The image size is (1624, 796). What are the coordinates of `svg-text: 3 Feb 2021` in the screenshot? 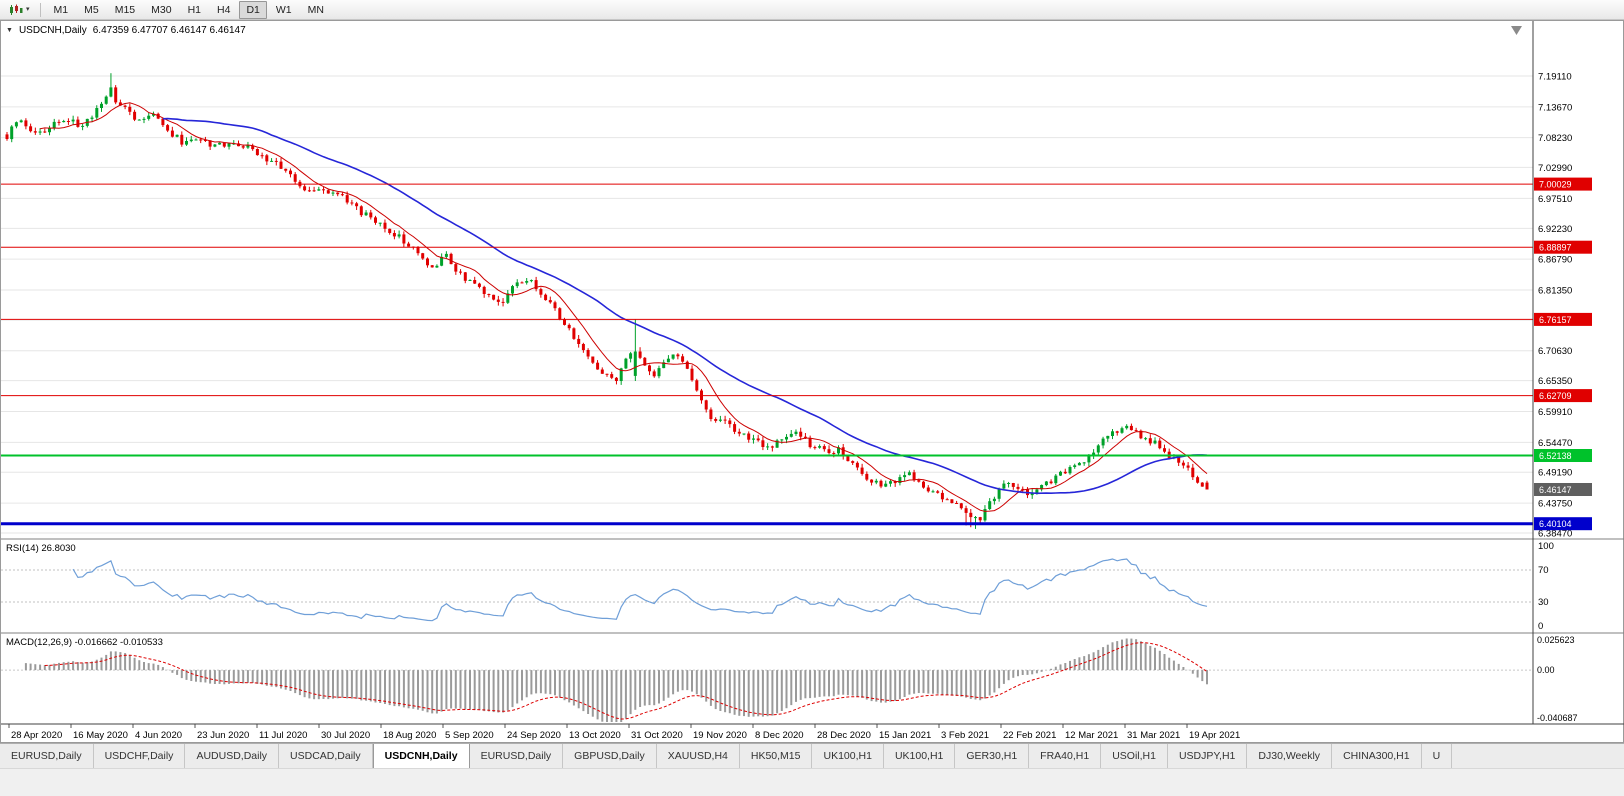 It's located at (965, 735).